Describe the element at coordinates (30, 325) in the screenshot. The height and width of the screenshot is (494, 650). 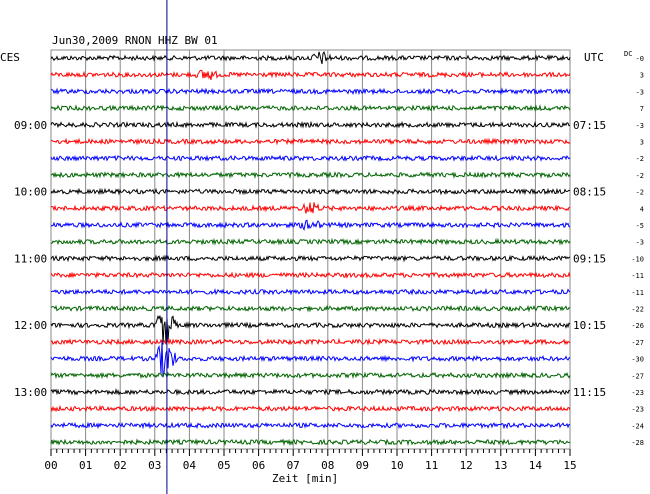
I see `left-time-label: 12:00` at that location.